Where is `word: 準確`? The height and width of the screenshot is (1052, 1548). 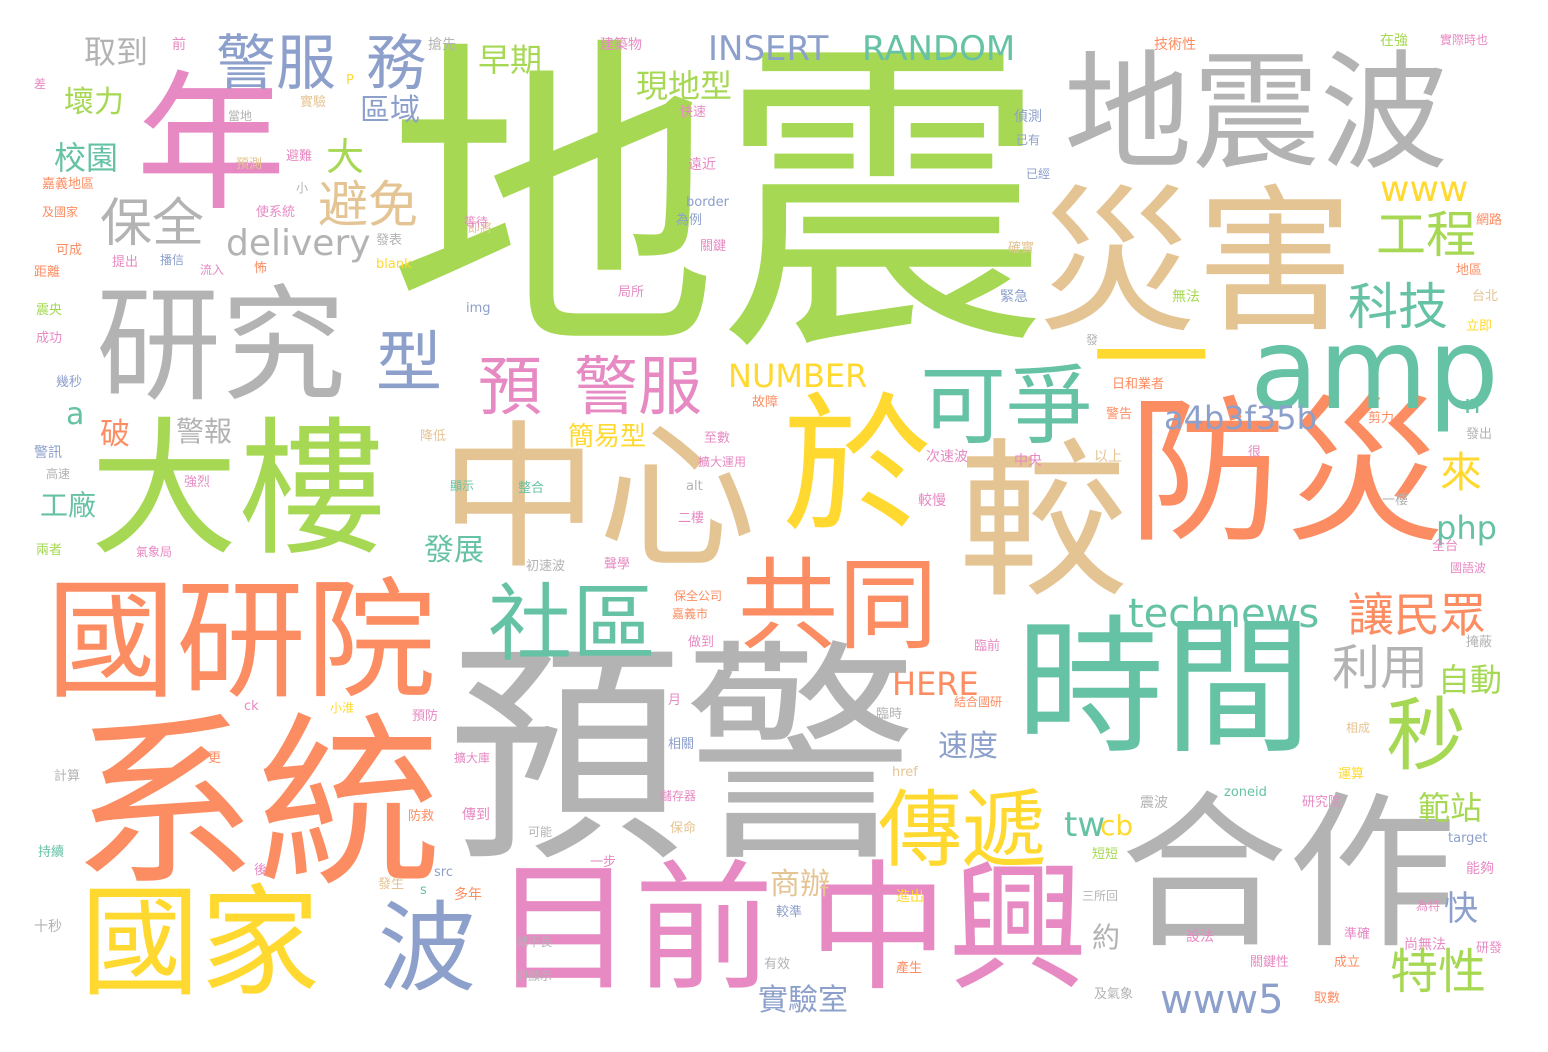
word: 準確 is located at coordinates (1357, 934).